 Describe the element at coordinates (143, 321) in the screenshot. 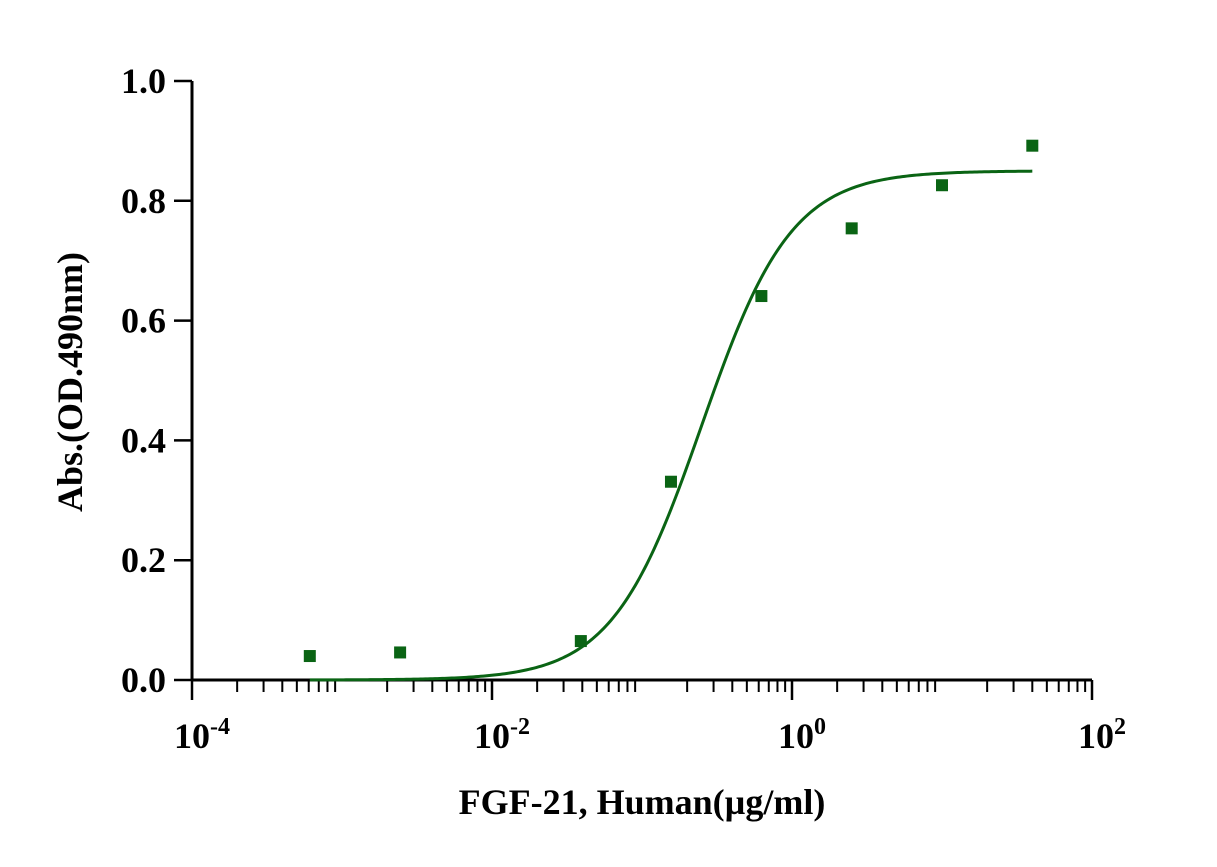

I see `y-tick-label: 0.6` at that location.